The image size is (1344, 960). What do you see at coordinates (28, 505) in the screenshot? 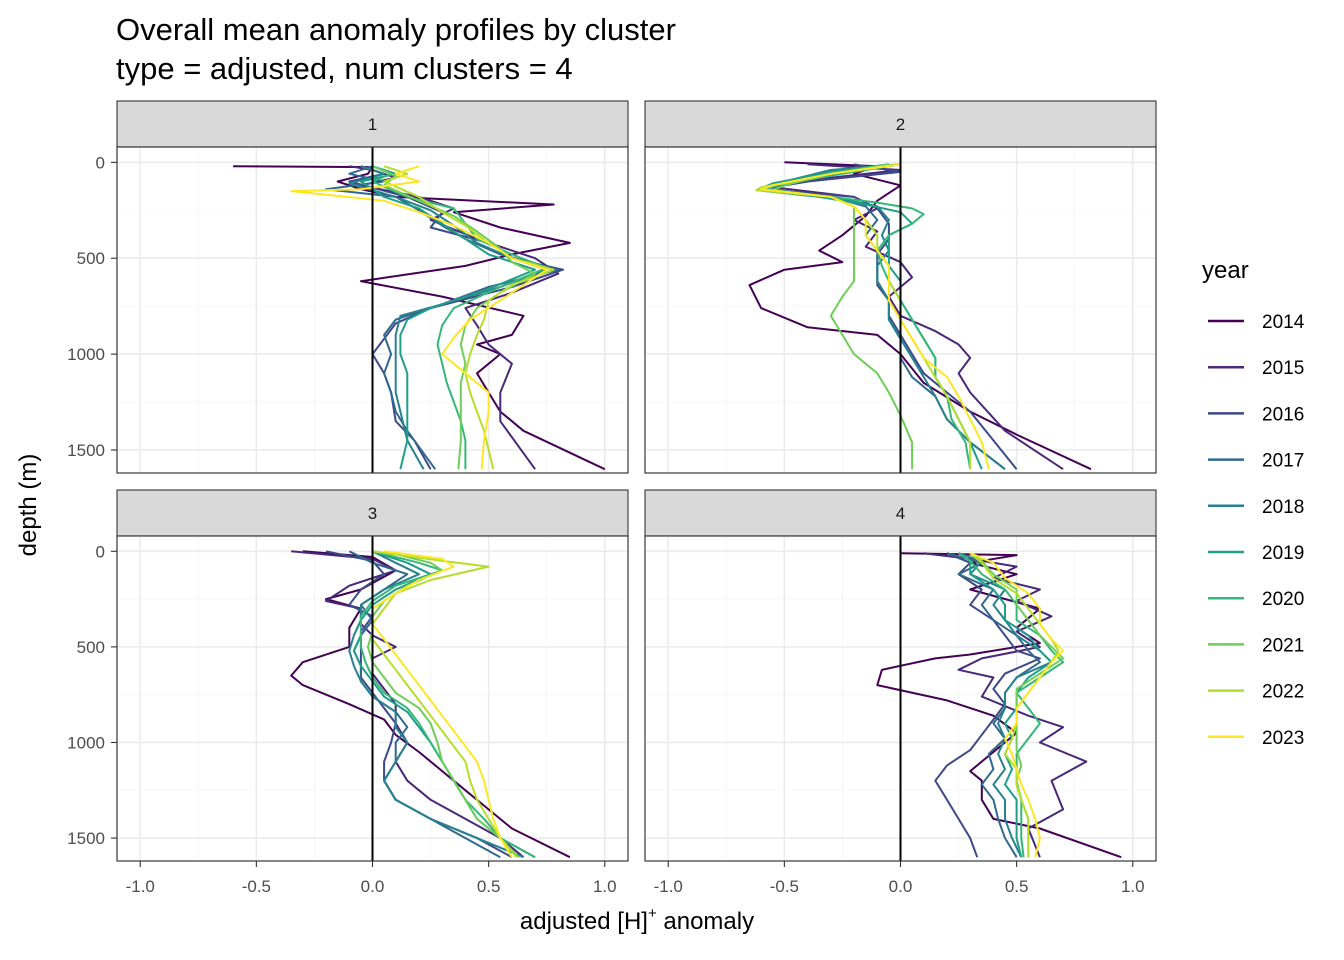
I see `y-axis-title: depth (m)` at bounding box center [28, 505].